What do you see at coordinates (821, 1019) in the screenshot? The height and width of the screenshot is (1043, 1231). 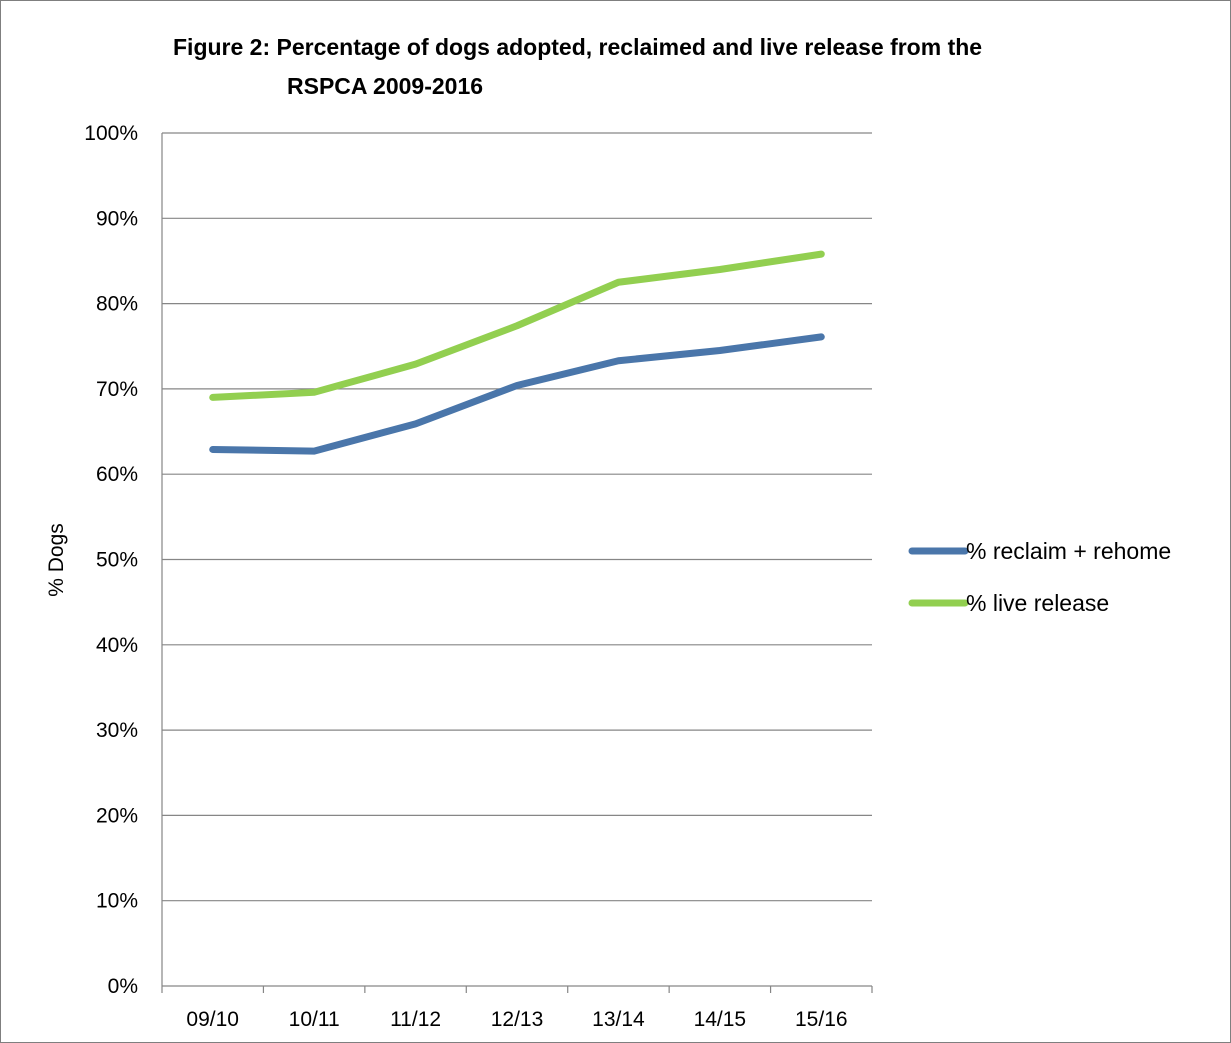 I see `x-tick-label: 15/16` at bounding box center [821, 1019].